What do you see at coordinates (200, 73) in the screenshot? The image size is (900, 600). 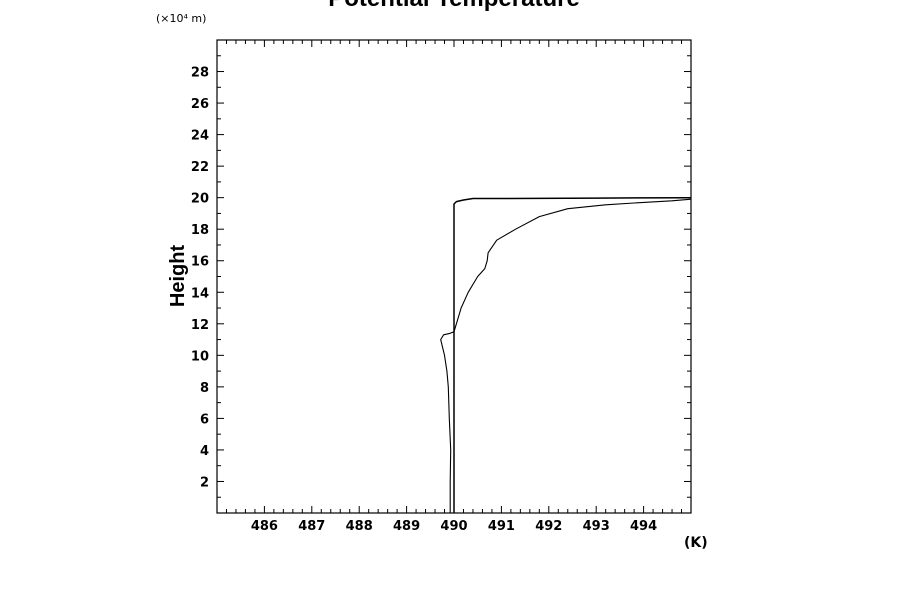 I see `y-tick-label: 28` at bounding box center [200, 73].